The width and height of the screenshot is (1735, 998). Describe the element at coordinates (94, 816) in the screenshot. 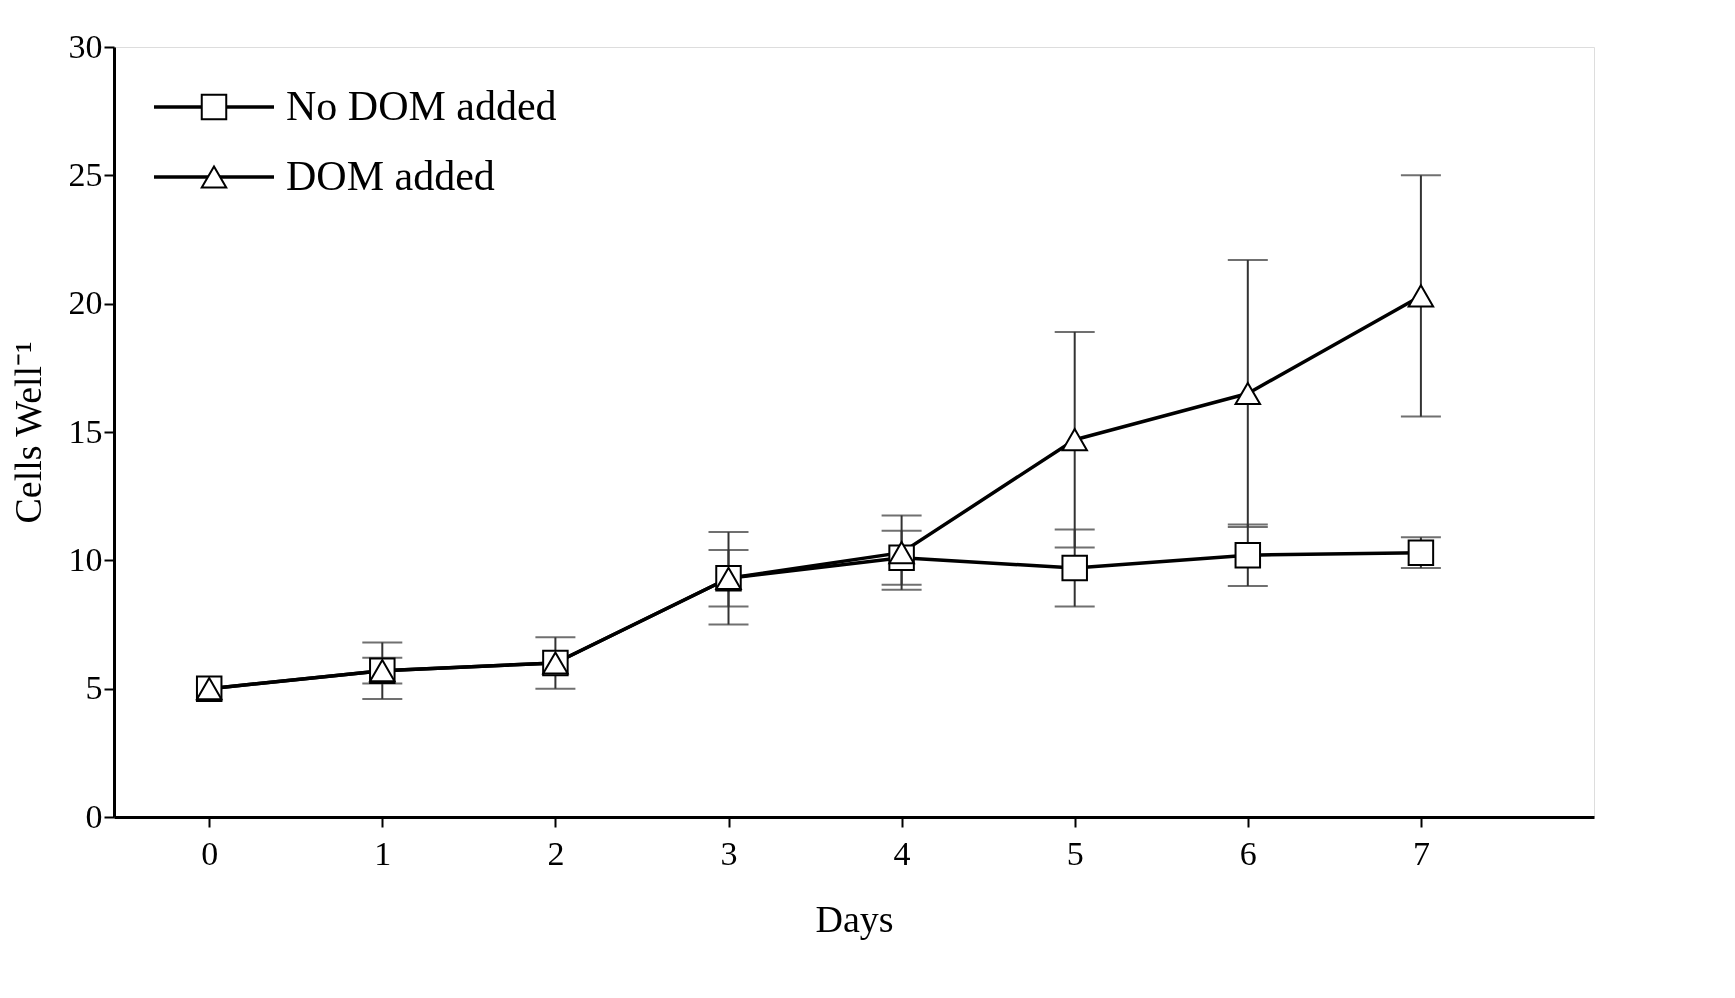

I see `y-tick-label: 0` at that location.